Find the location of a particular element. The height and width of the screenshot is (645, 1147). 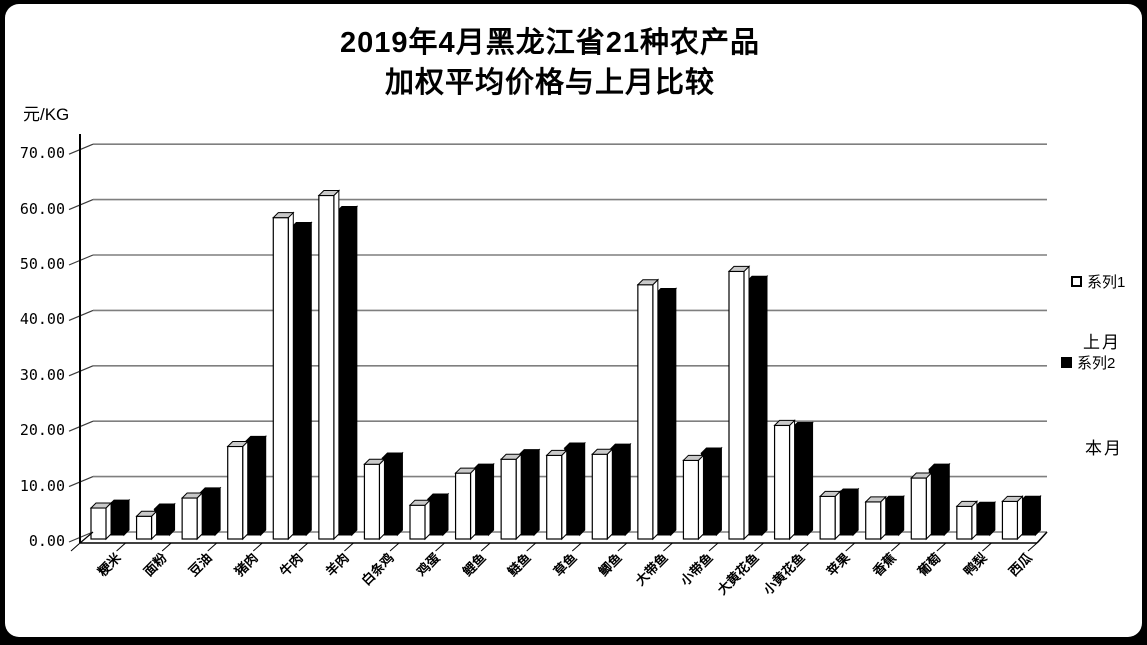

legend-caption-last-month: 上月 is located at coordinates (1102, 342).